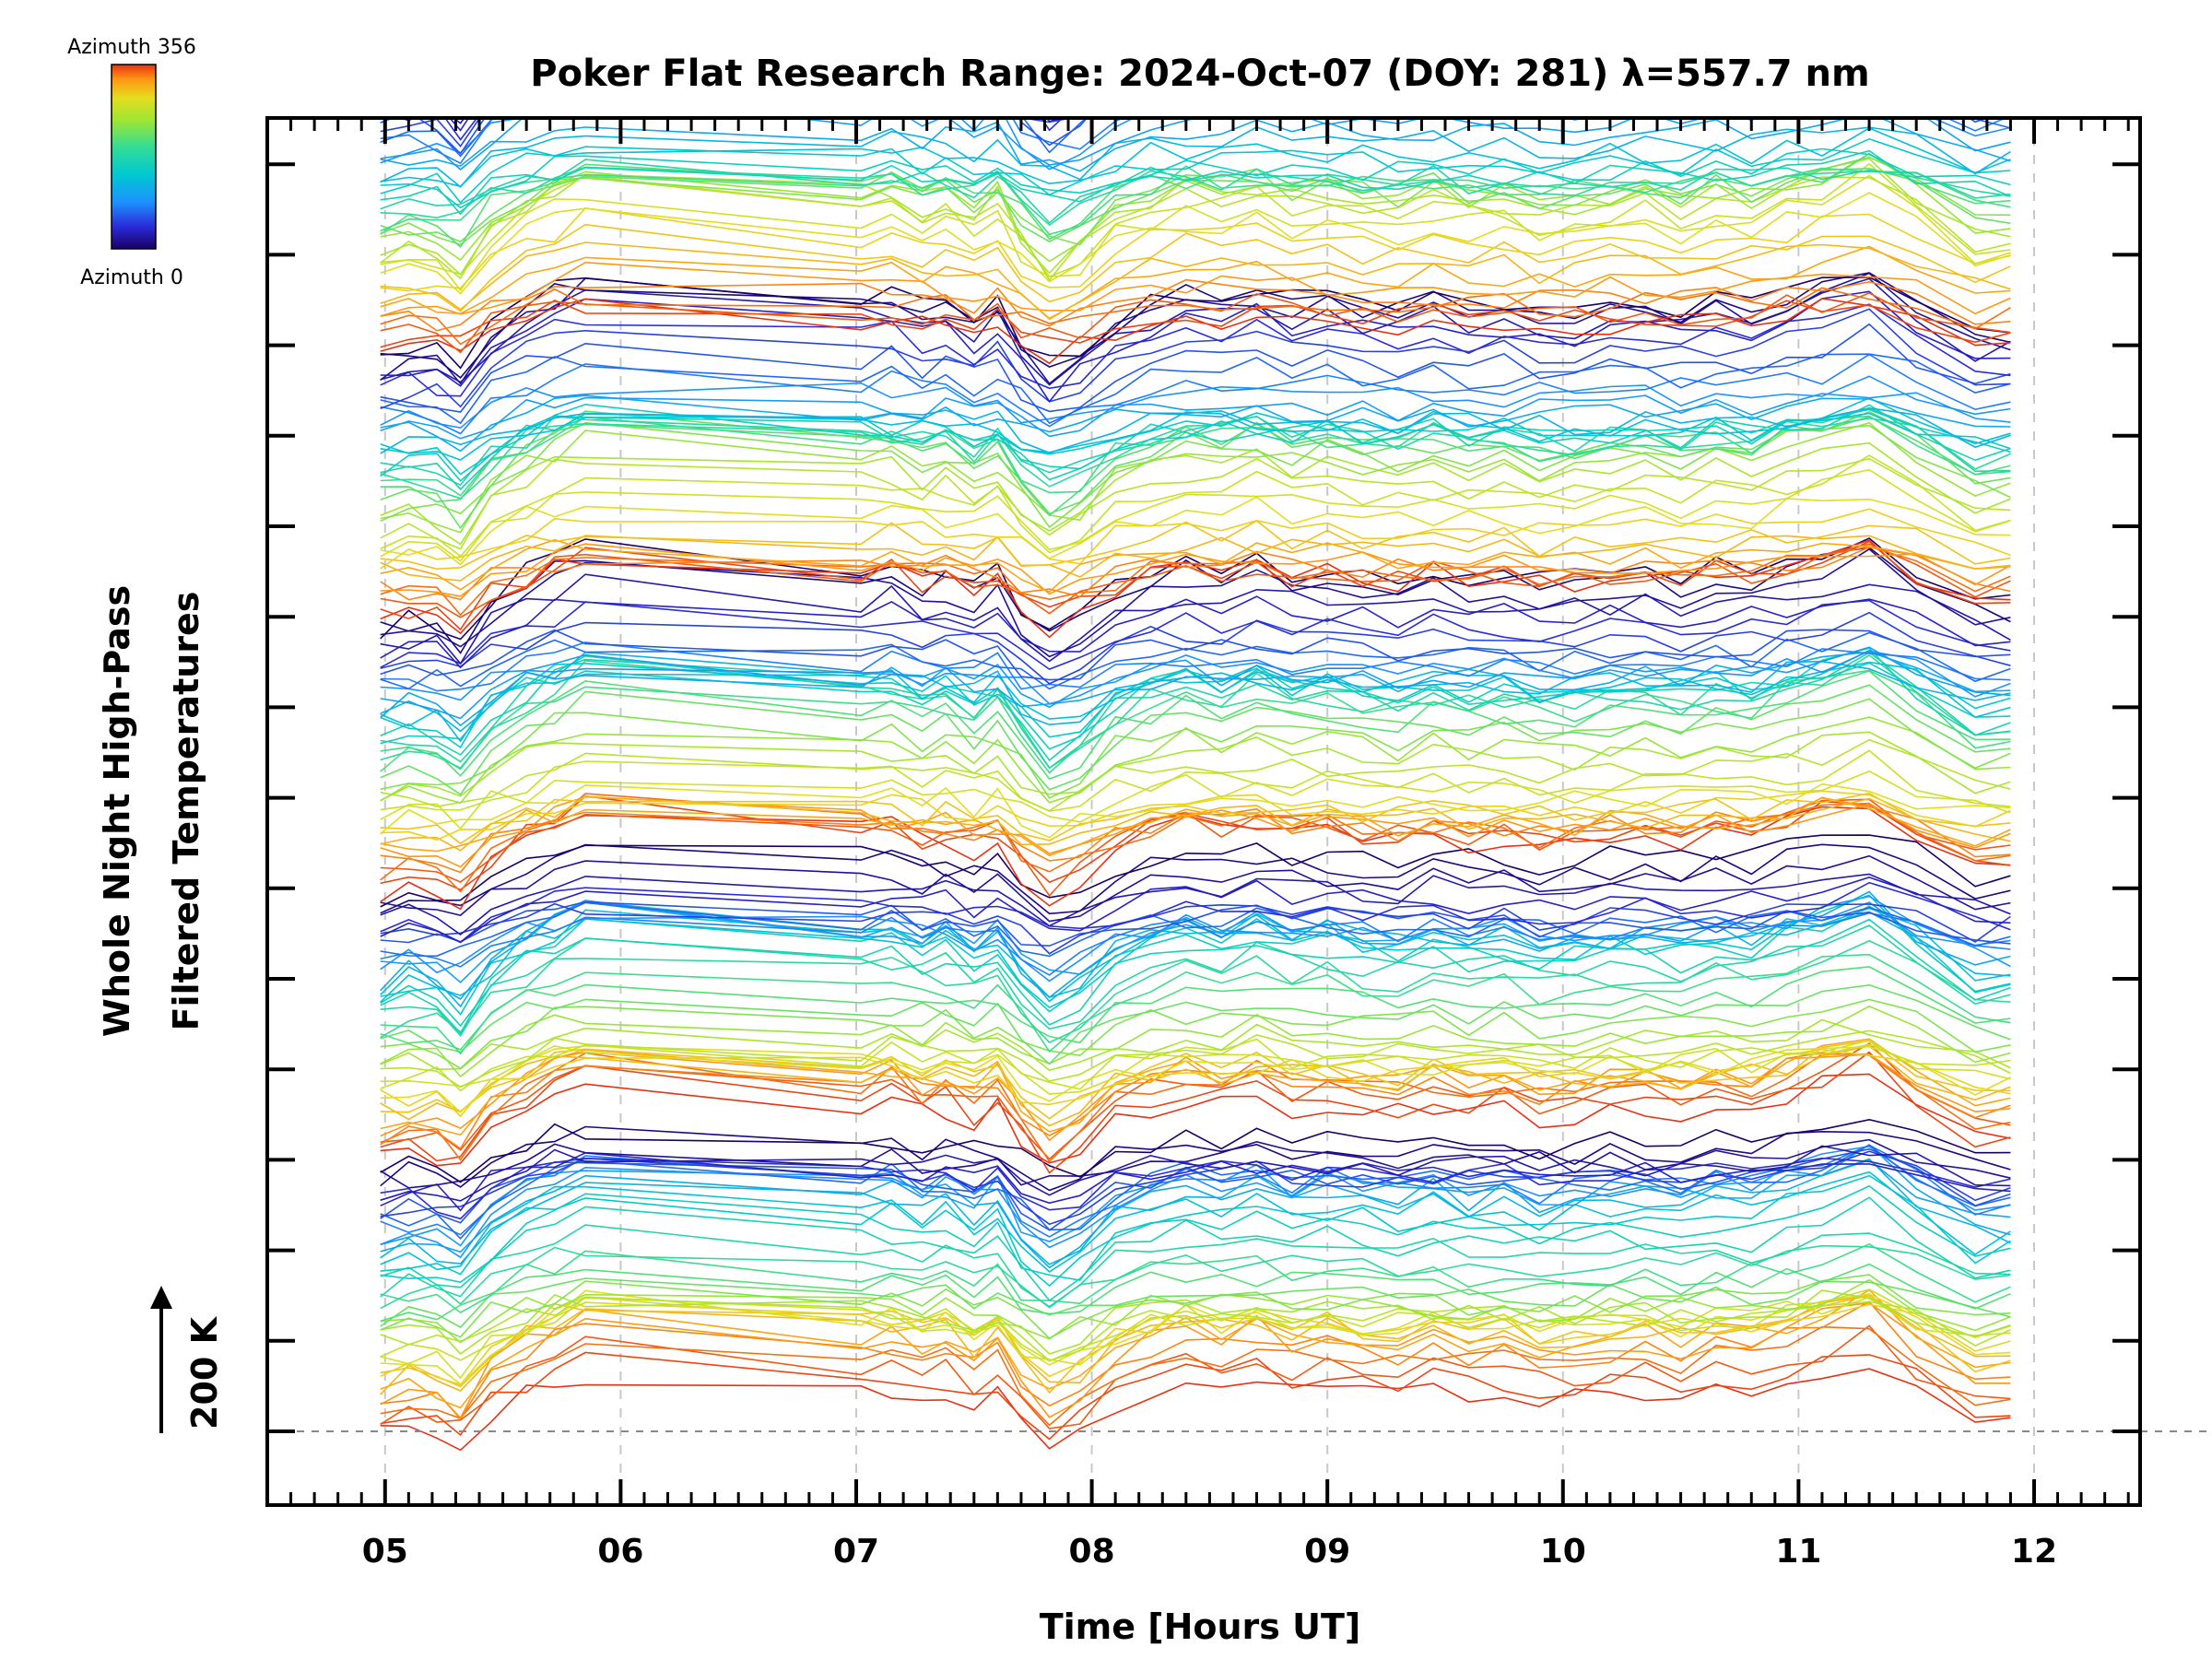 This screenshot has height=1659, width=2212. Describe the element at coordinates (856, 1552) in the screenshot. I see `x-tick-label: 07` at that location.